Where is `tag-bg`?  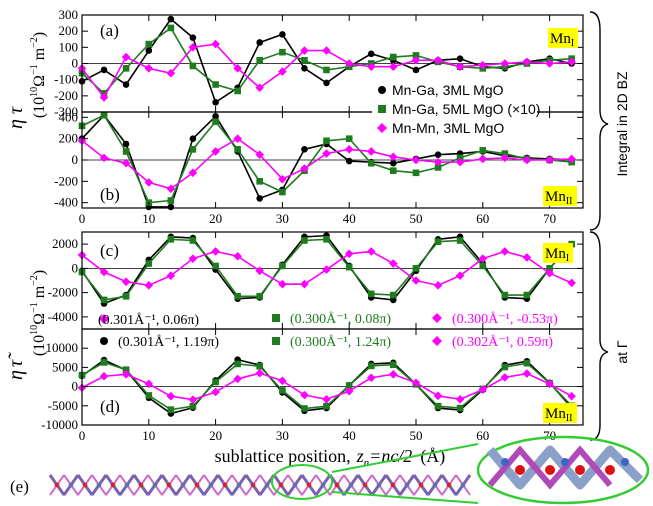
tag-bg is located at coordinates (563, 38).